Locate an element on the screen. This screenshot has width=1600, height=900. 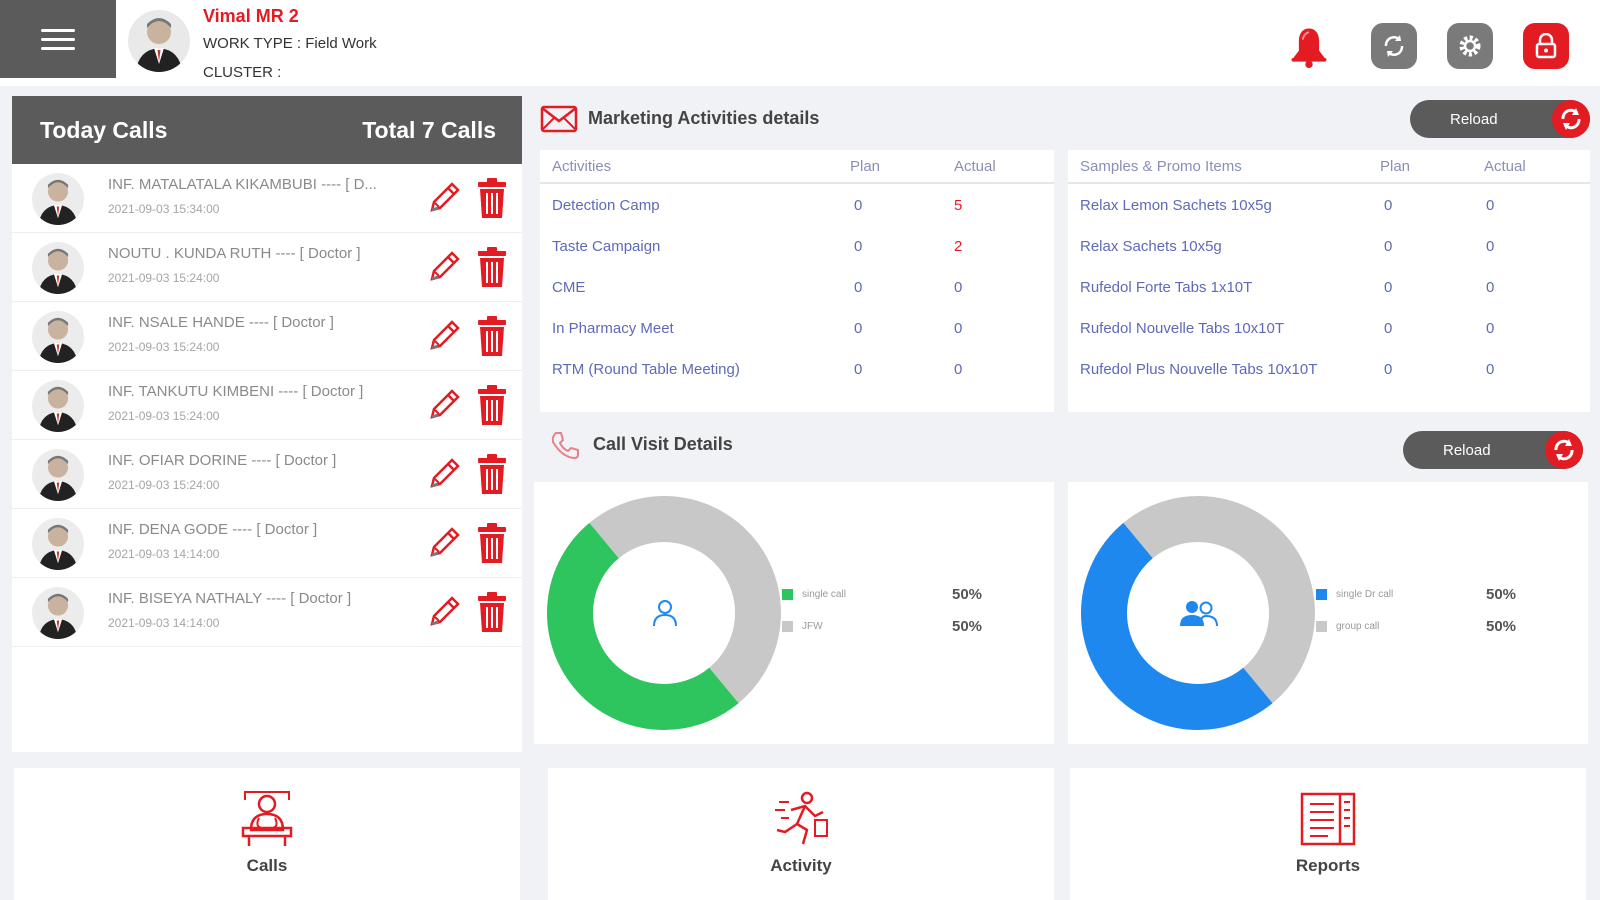
legend-label: single Dr call is located at coordinates (1365, 594).